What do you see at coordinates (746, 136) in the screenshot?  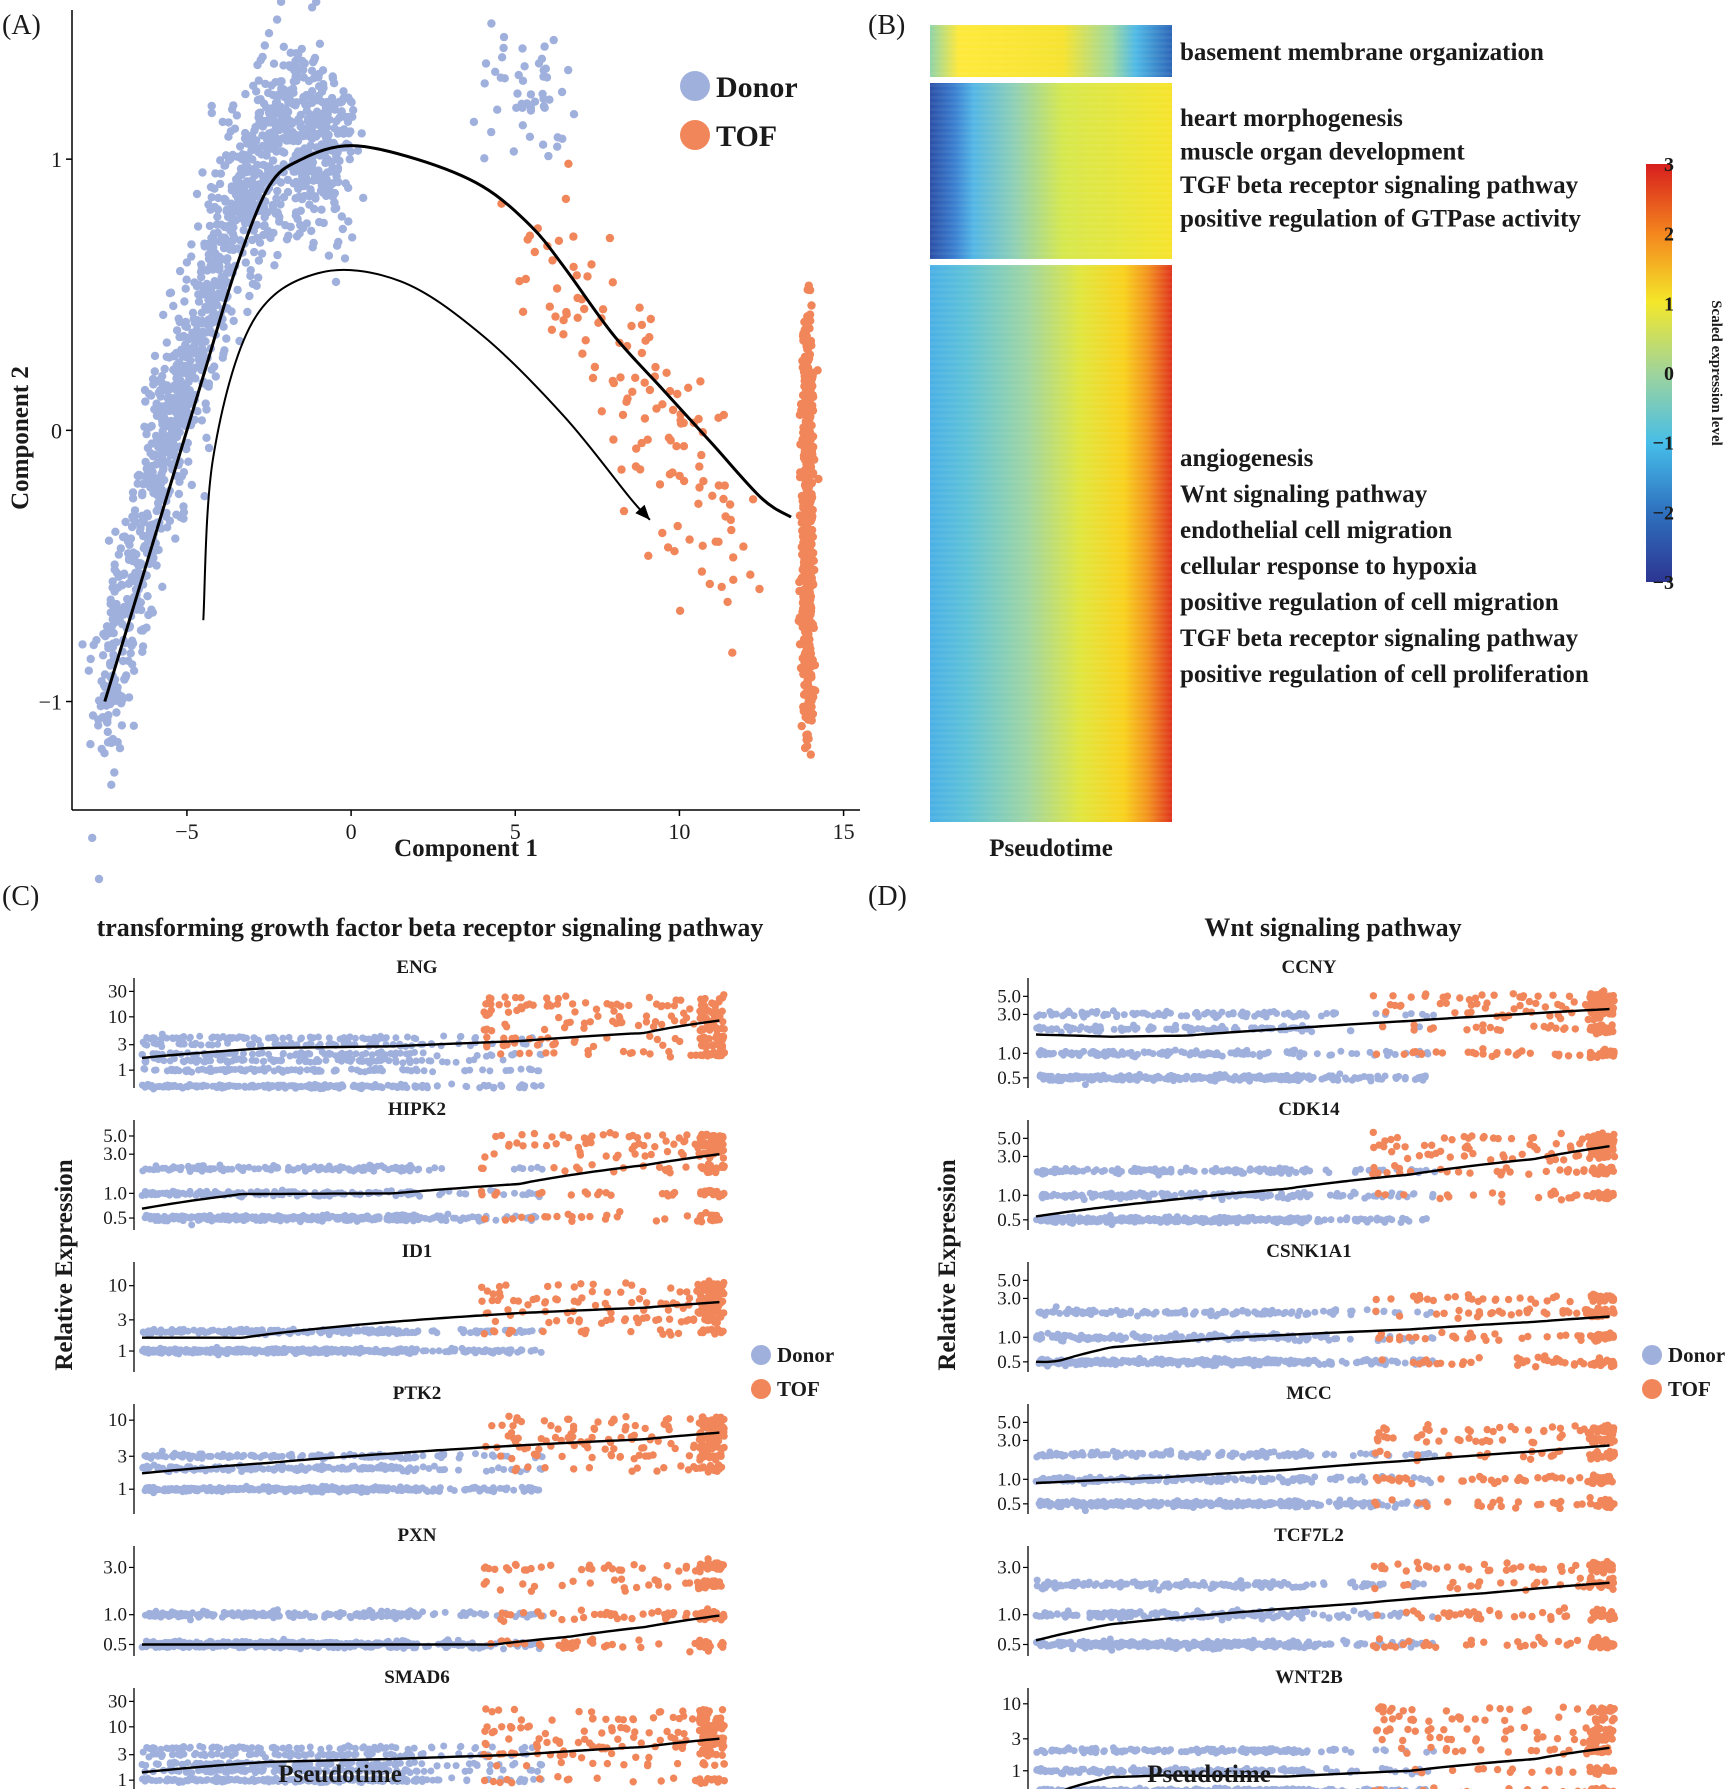 I see `legend-tof-label: TOF` at bounding box center [746, 136].